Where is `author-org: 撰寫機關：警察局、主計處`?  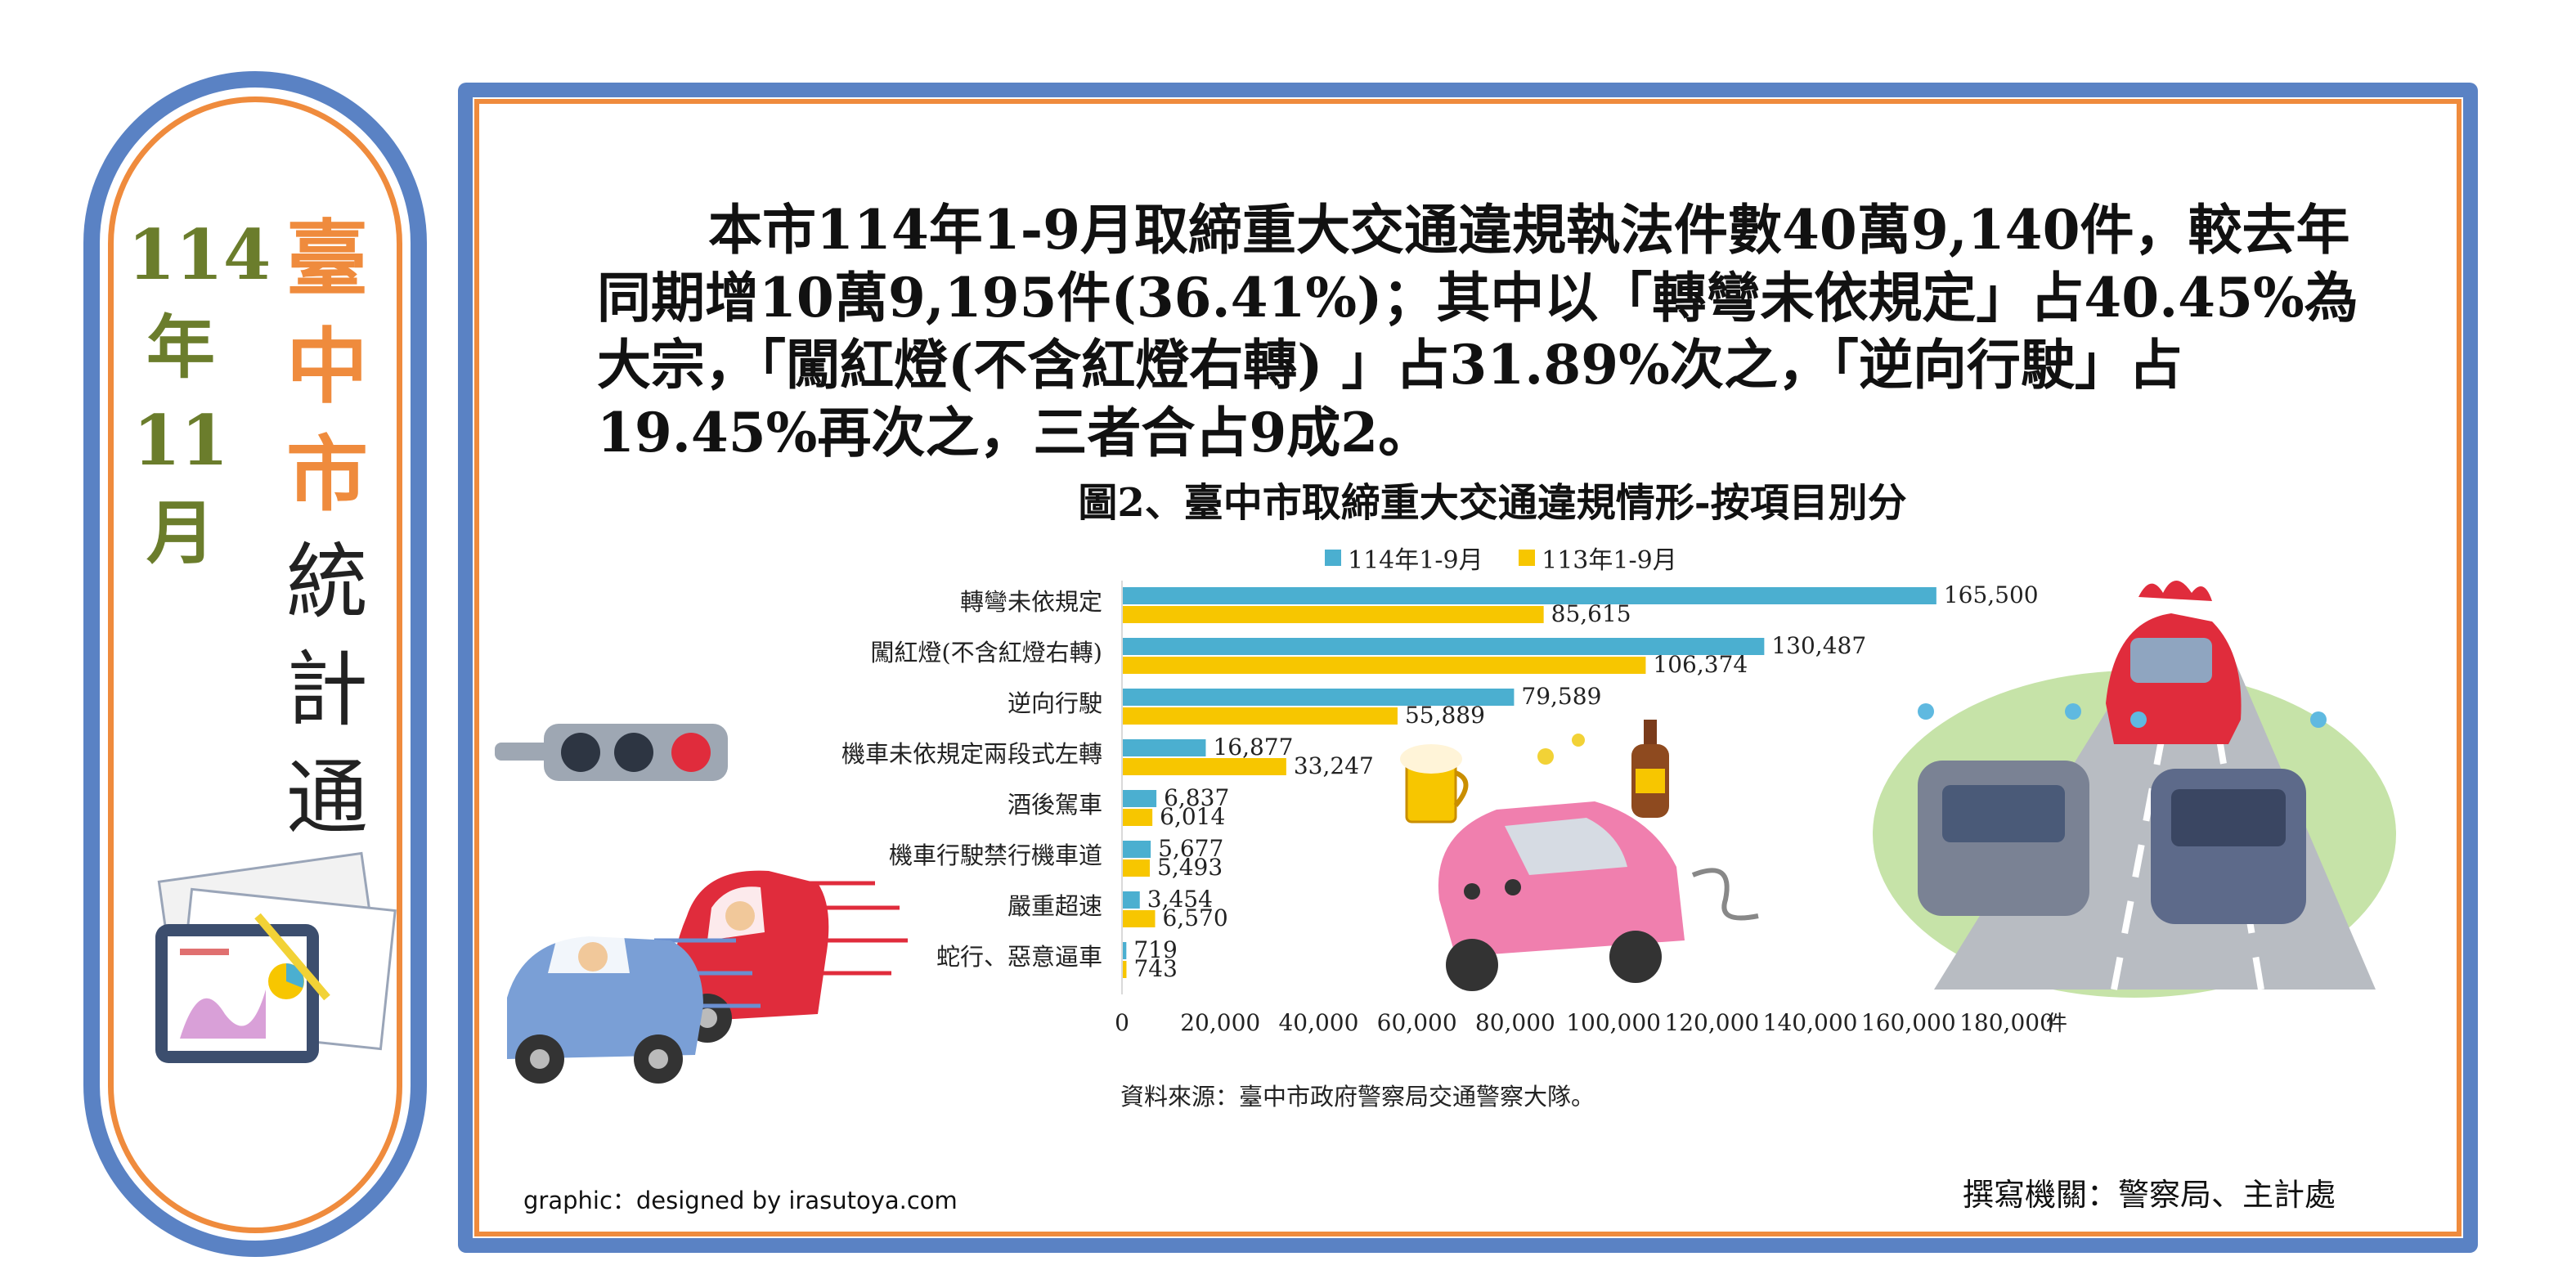
author-org: 撰寫機關：警察局、主計處 is located at coordinates (2149, 1195).